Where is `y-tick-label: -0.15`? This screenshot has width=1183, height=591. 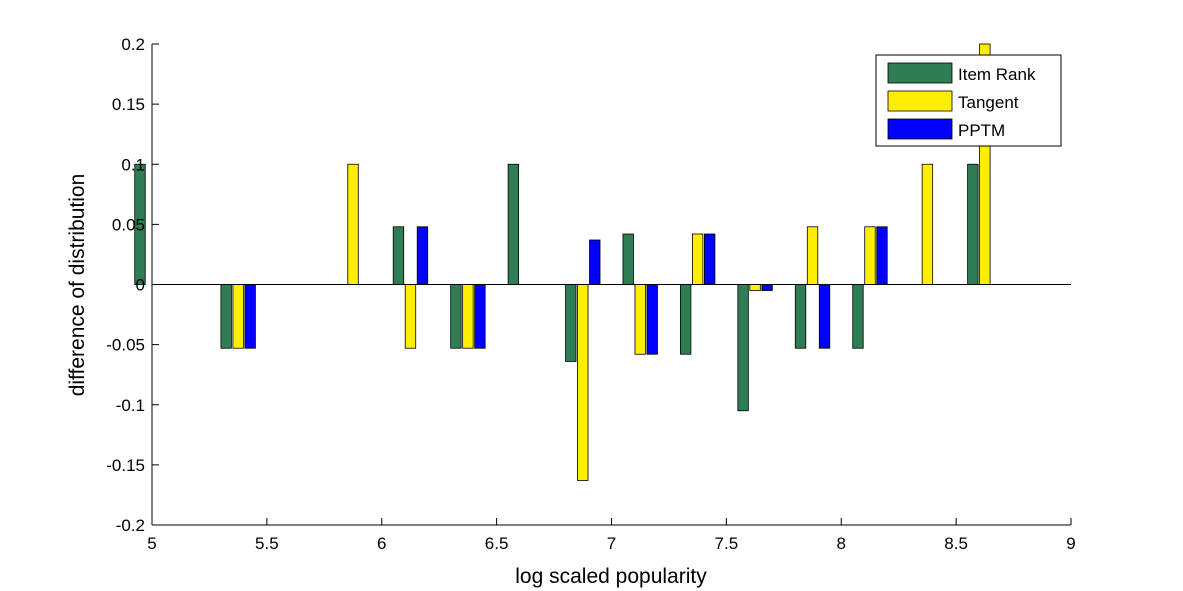
y-tick-label: -0.15 is located at coordinates (125, 465).